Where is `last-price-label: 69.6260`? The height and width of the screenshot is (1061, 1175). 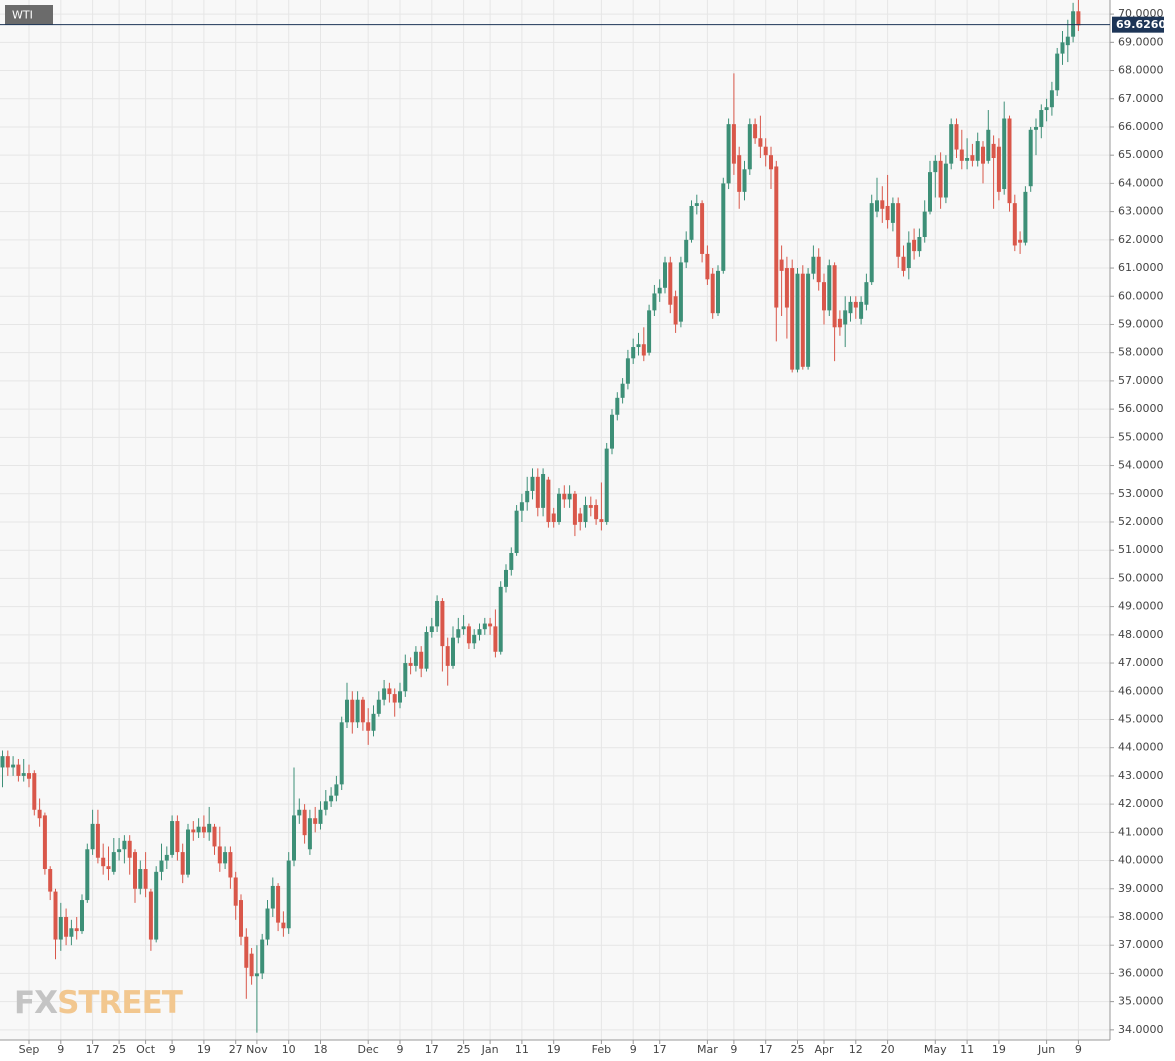
last-price-label: 69.6260 is located at coordinates (1141, 24).